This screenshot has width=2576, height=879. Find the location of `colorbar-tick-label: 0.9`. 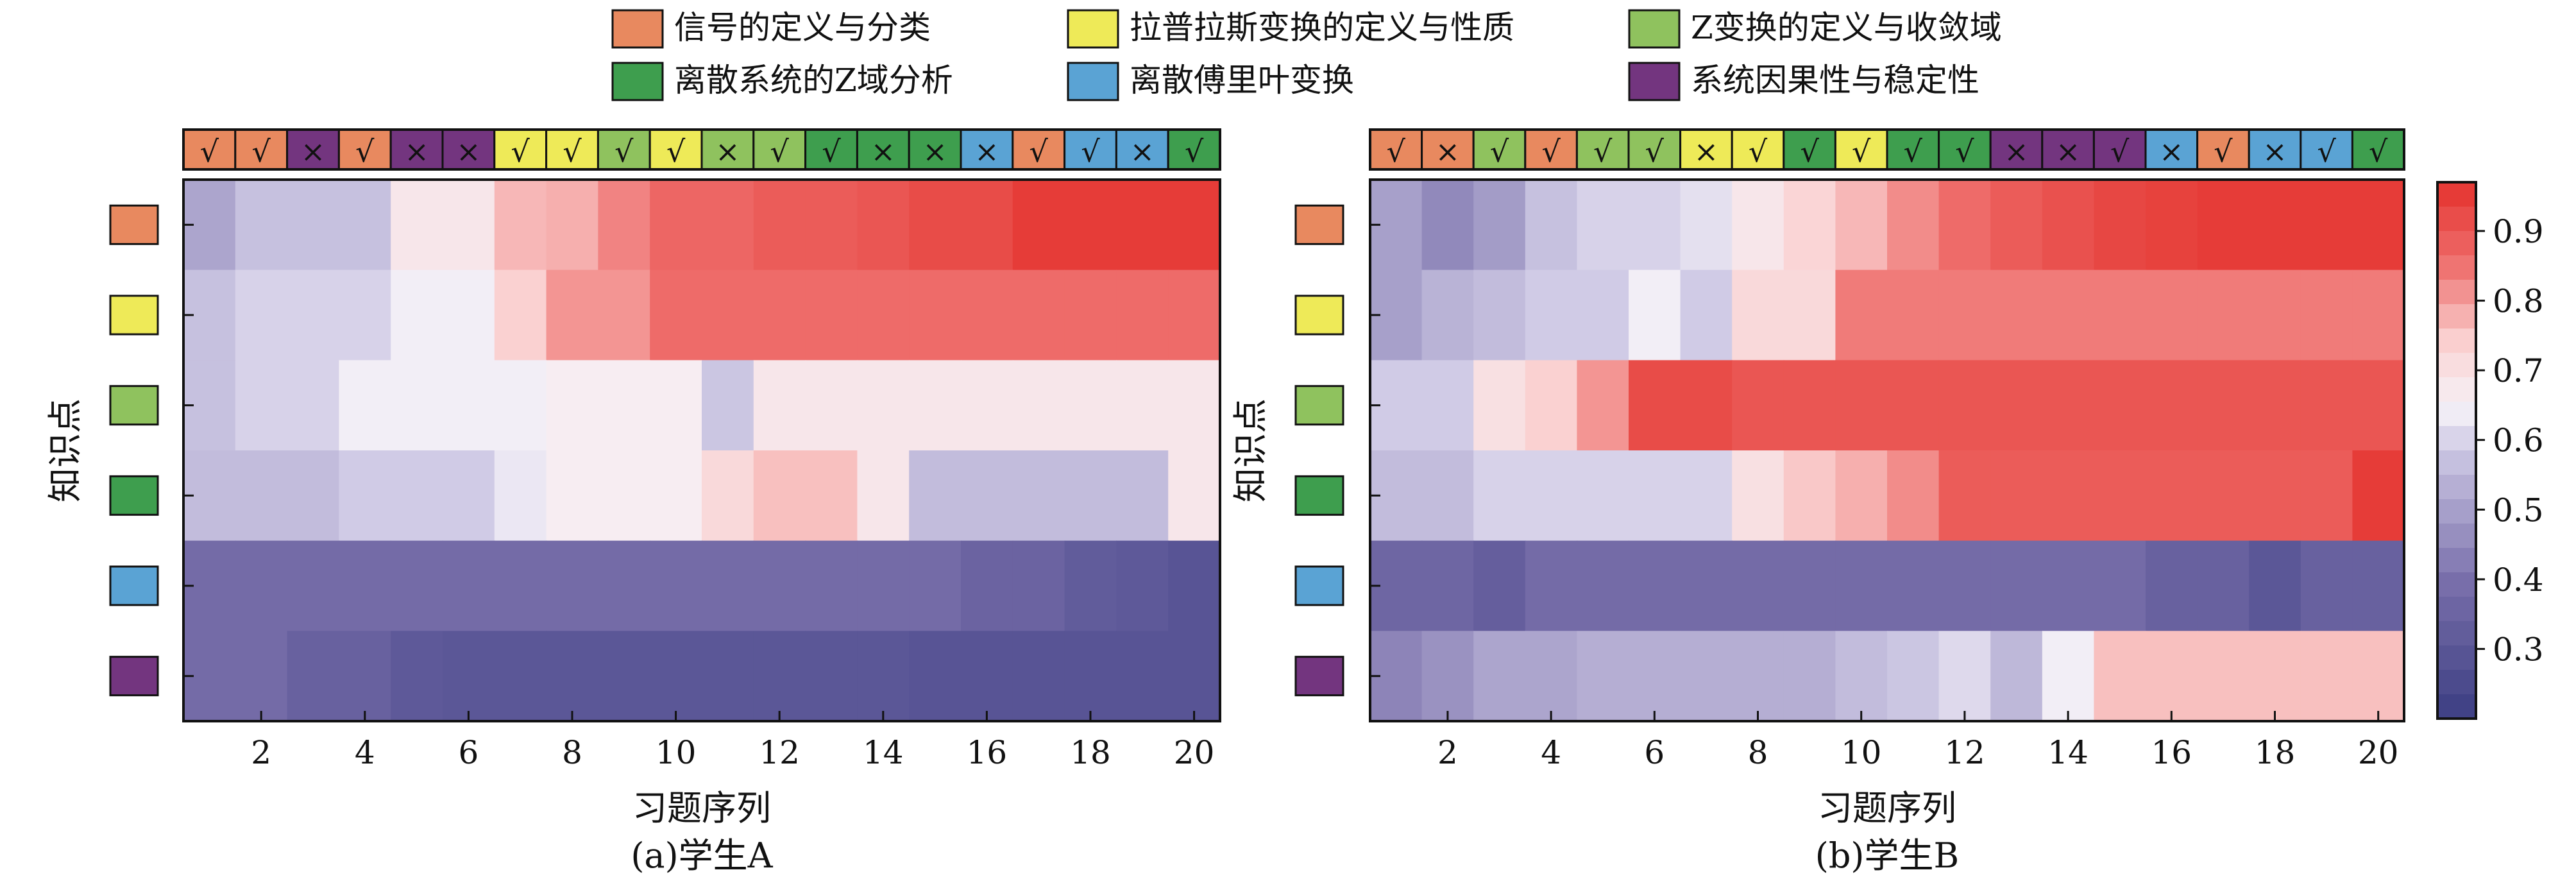

colorbar-tick-label: 0.9 is located at coordinates (2518, 231).